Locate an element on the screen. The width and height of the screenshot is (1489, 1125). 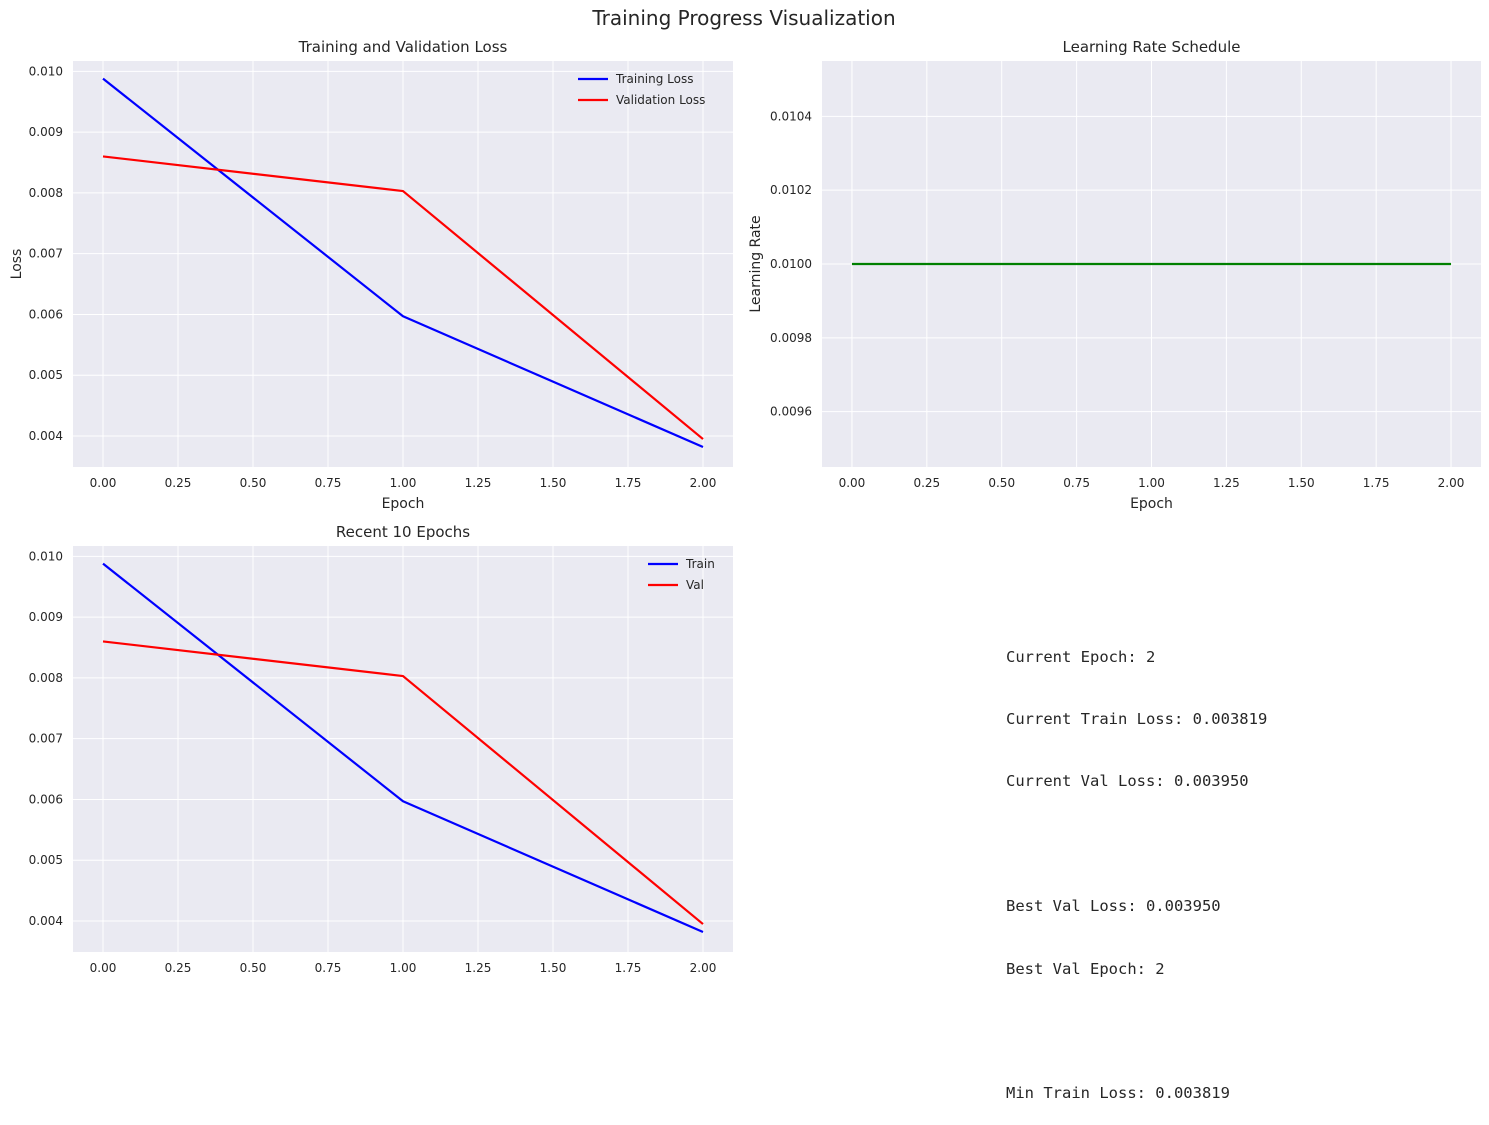
stat-current-val-loss: Current Val Loss: 0.003950 is located at coordinates (1127, 781).